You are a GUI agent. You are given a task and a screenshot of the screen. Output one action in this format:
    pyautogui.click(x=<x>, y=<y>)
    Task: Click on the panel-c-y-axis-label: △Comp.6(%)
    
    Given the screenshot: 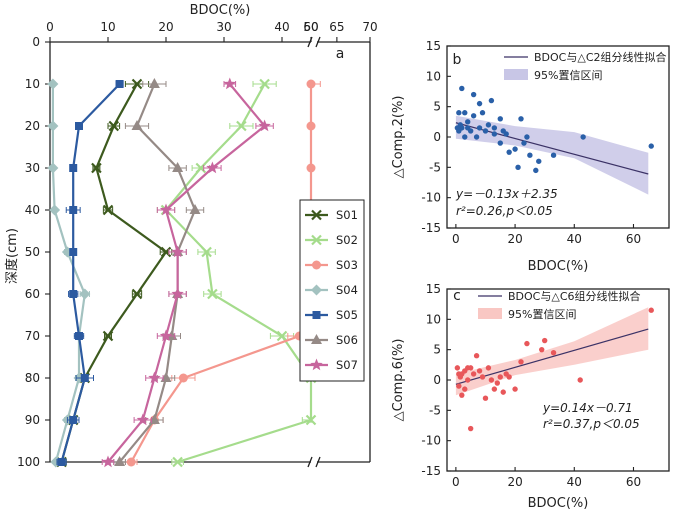 What is the action you would take?
    pyautogui.click(x=398, y=380)
    